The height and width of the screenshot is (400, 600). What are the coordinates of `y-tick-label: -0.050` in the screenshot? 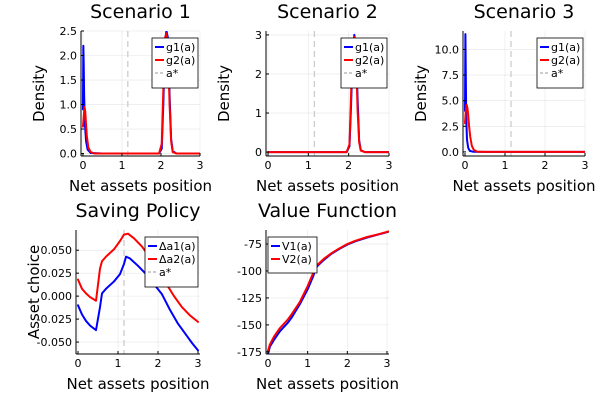 It's located at (54, 342).